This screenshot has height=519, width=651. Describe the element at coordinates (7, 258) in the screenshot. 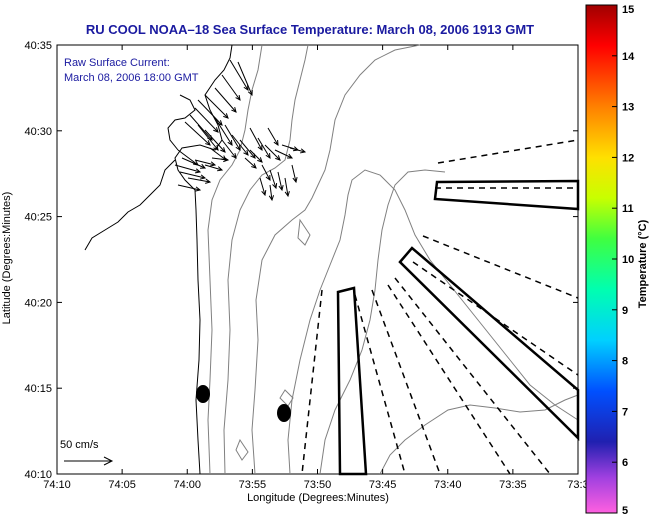

I see `y-axis-label: Latitude (Degrees:Minutes)` at that location.